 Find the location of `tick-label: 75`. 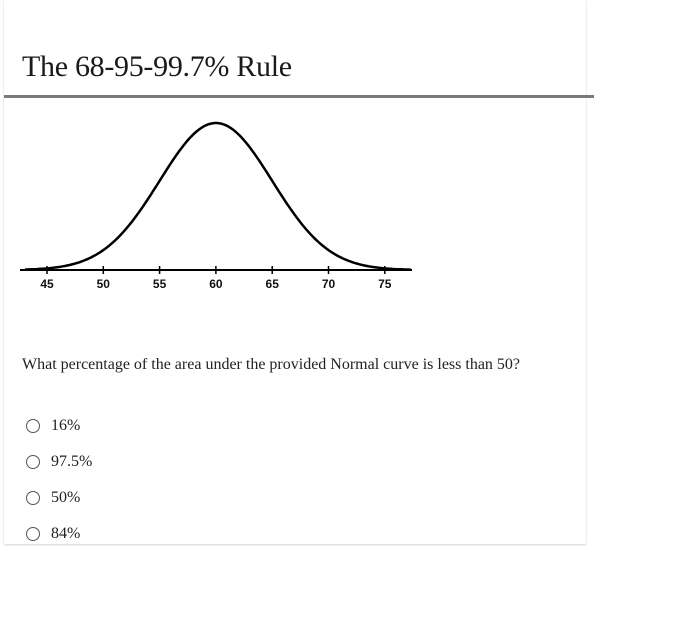

tick-label: 75 is located at coordinates (385, 284).